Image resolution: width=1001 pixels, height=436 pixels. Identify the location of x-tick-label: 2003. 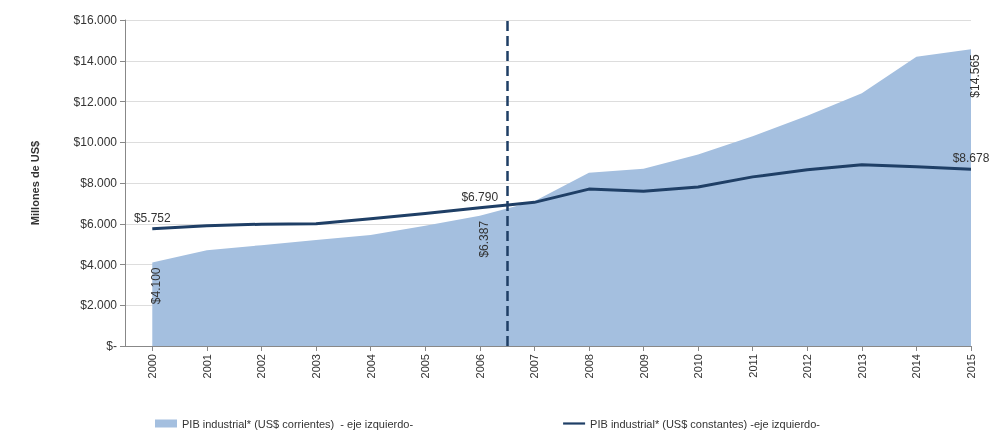
(316, 366).